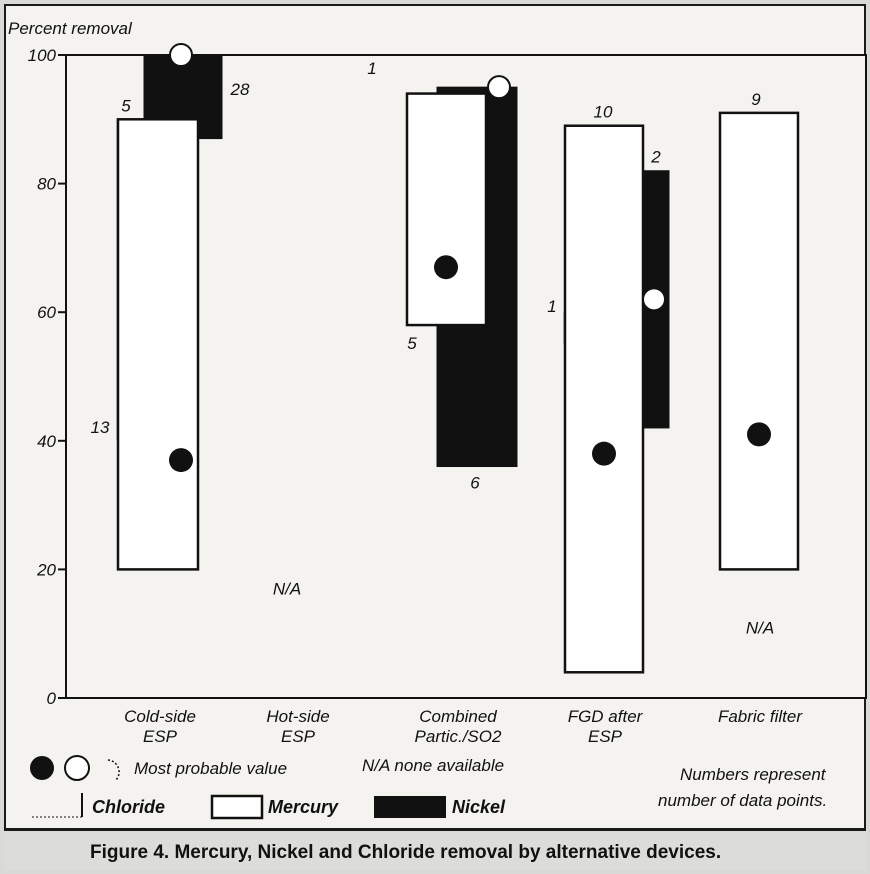 The height and width of the screenshot is (874, 870). What do you see at coordinates (46, 312) in the screenshot?
I see `y-tick-label: 60` at bounding box center [46, 312].